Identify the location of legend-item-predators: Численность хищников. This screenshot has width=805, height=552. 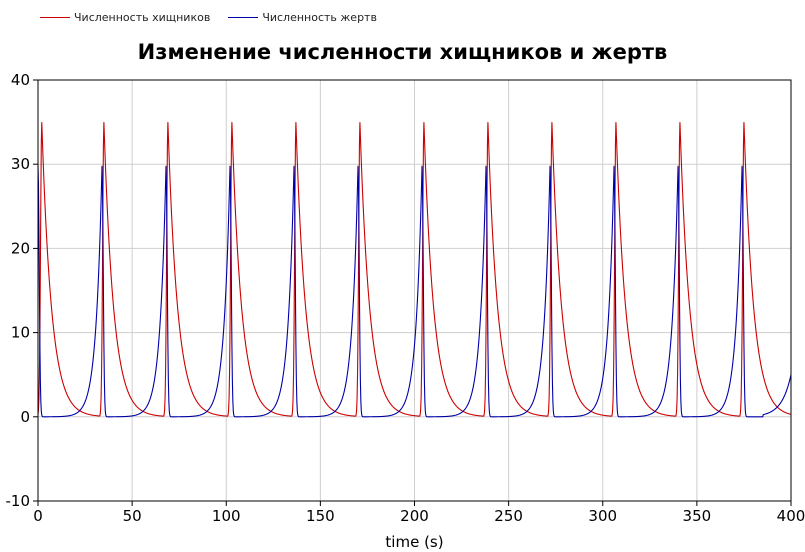
(125, 17).